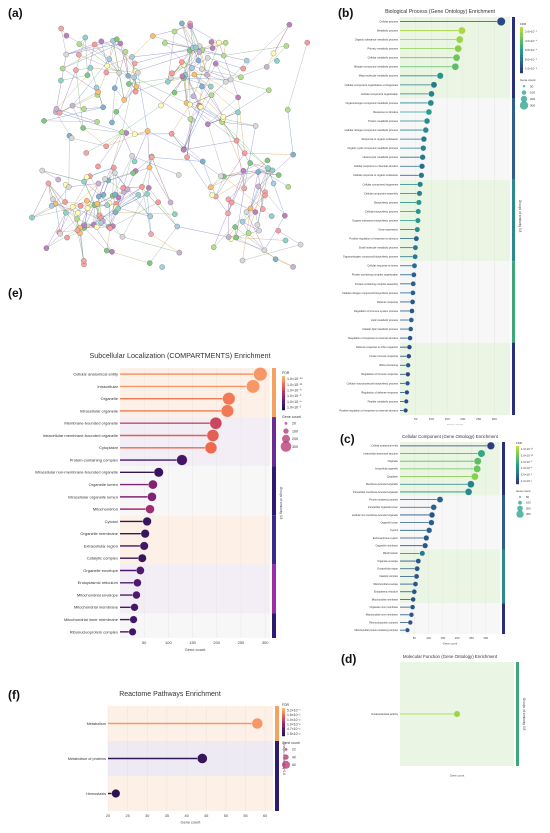  Describe the element at coordinates (527, 455) in the screenshot. I see `legend-fdr-label: 1.0×10⁻¹²` at that location.